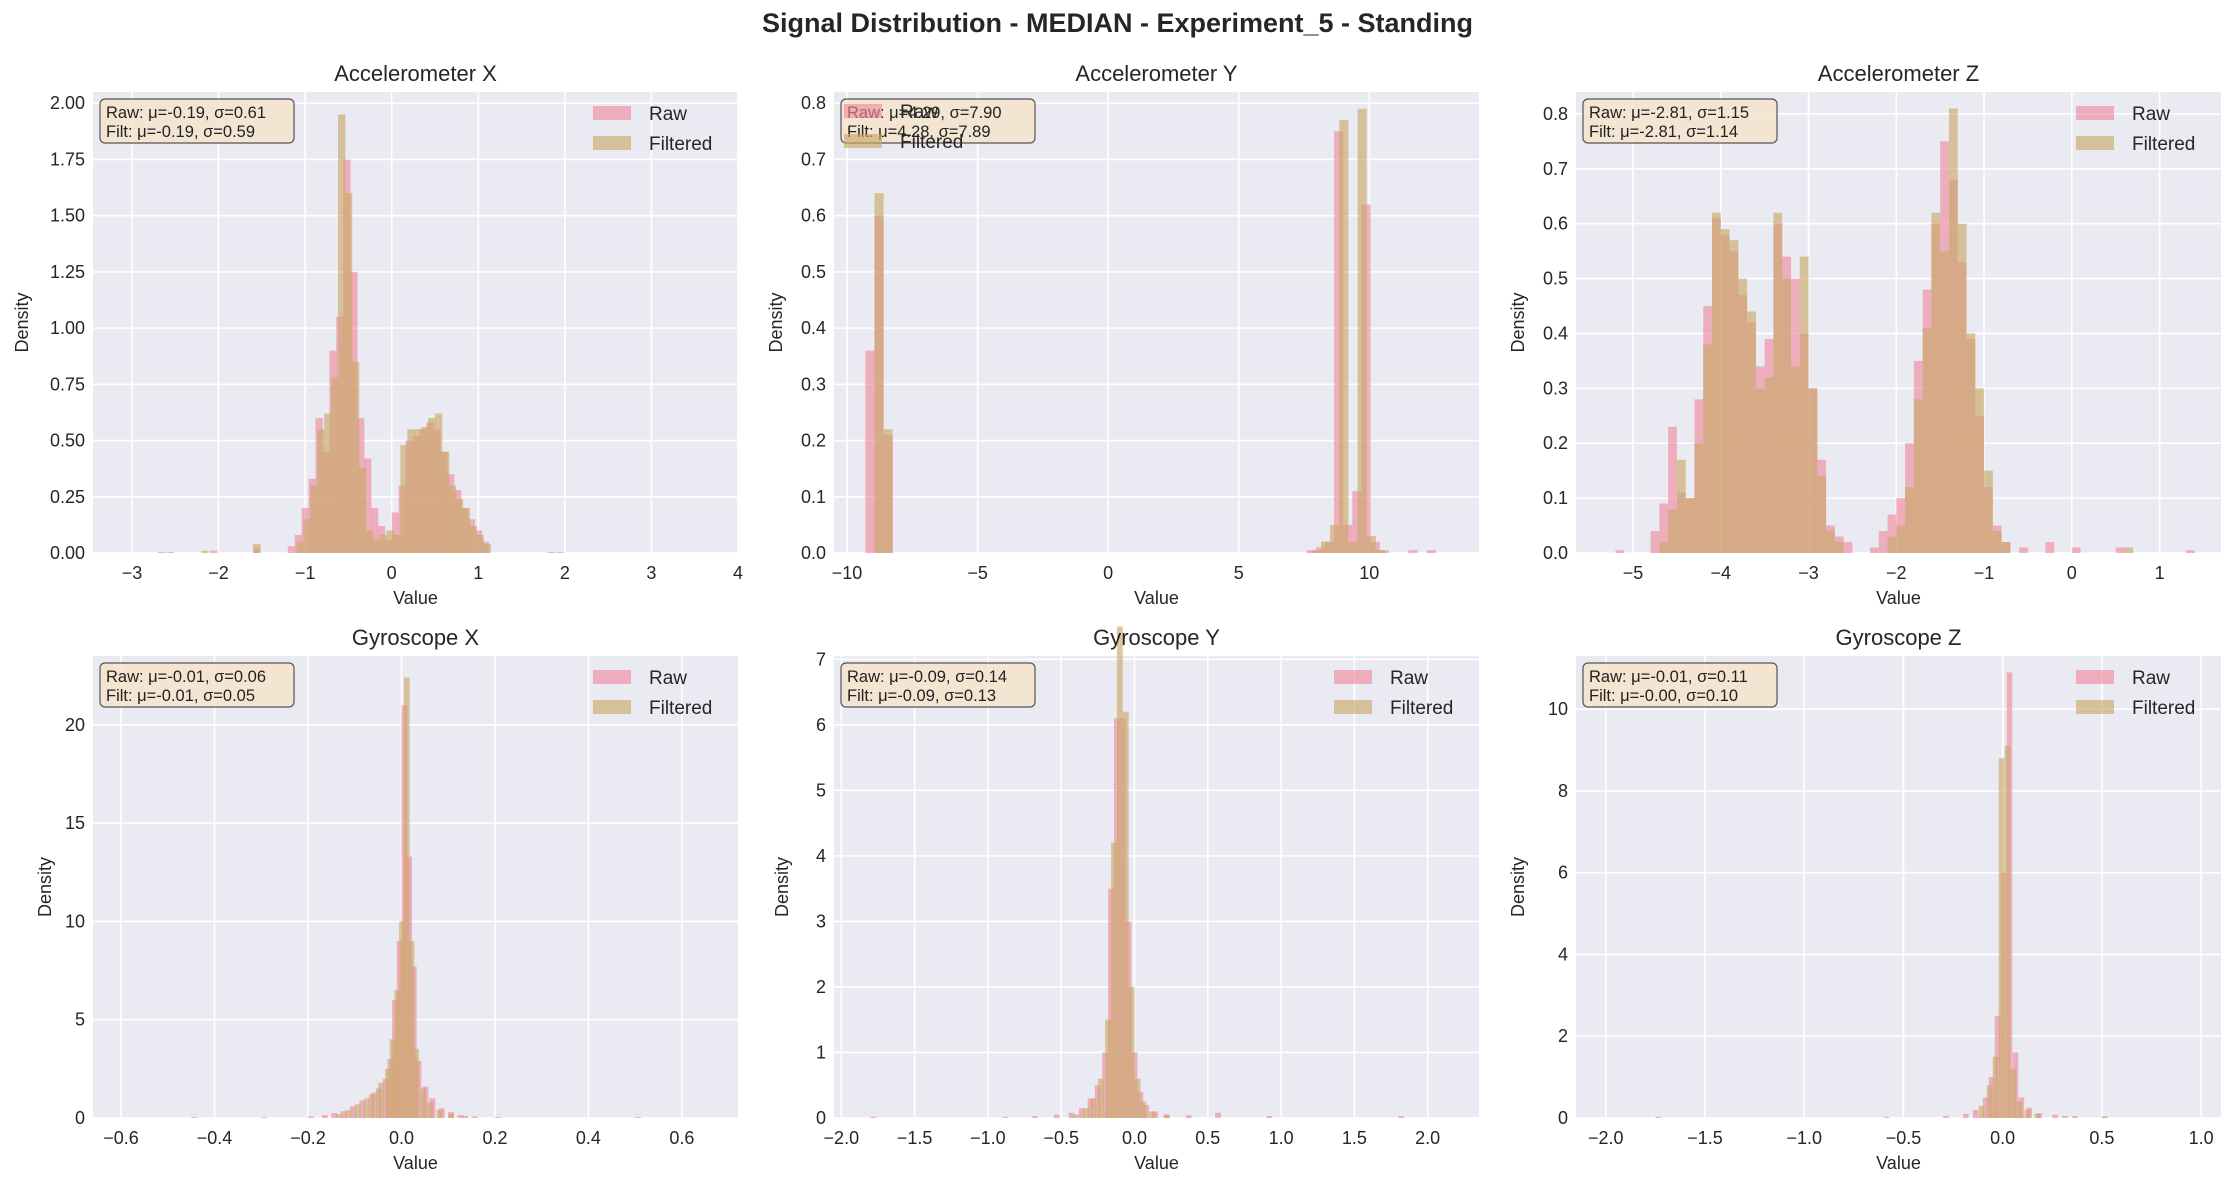  Describe the element at coordinates (1669, 113) in the screenshot. I see `stats-line: Raw: μ=-2.81, σ=1.15` at that location.